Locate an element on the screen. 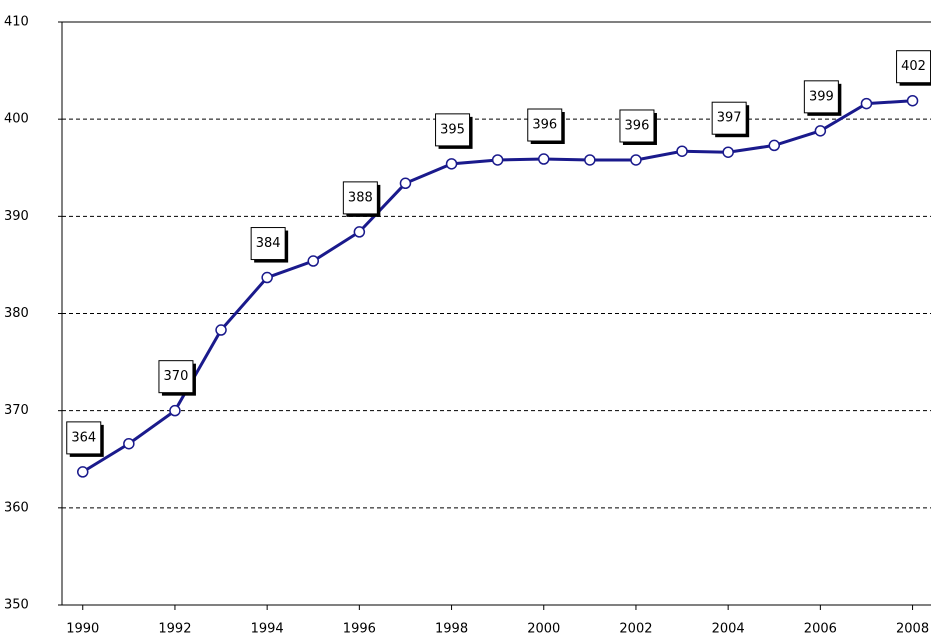 The image size is (931, 639). data-label: 384 is located at coordinates (268, 243).